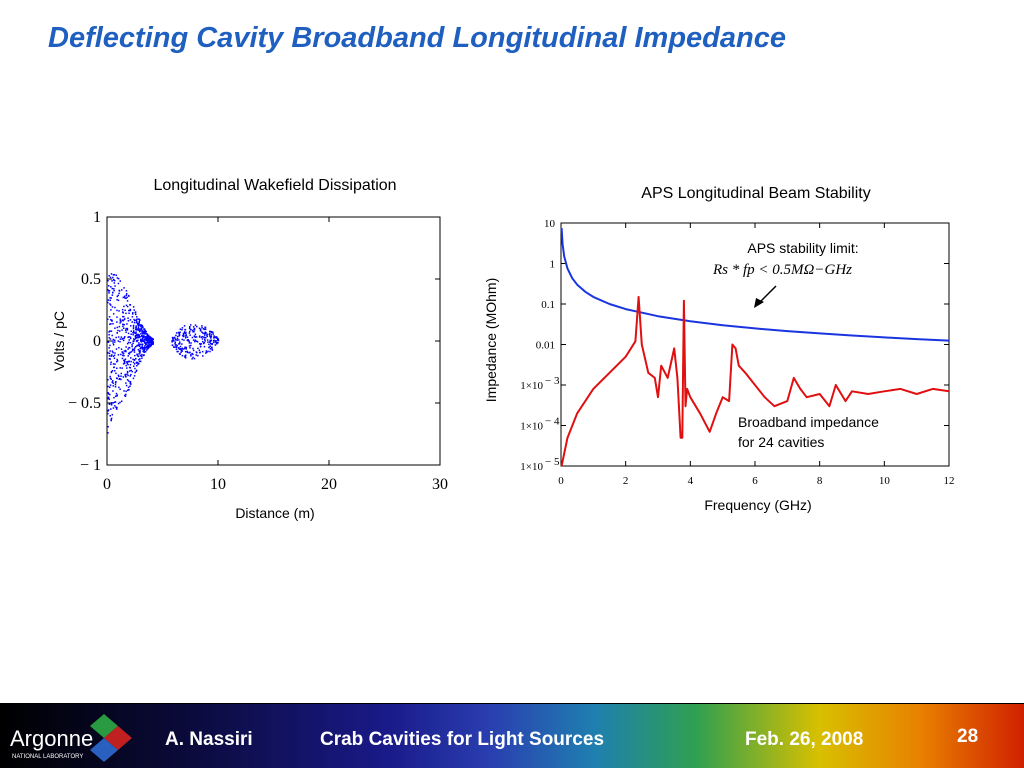 This screenshot has height=768, width=1024. What do you see at coordinates (626, 481) in the screenshot?
I see `impedance-x-tick-label: 2` at bounding box center [626, 481].